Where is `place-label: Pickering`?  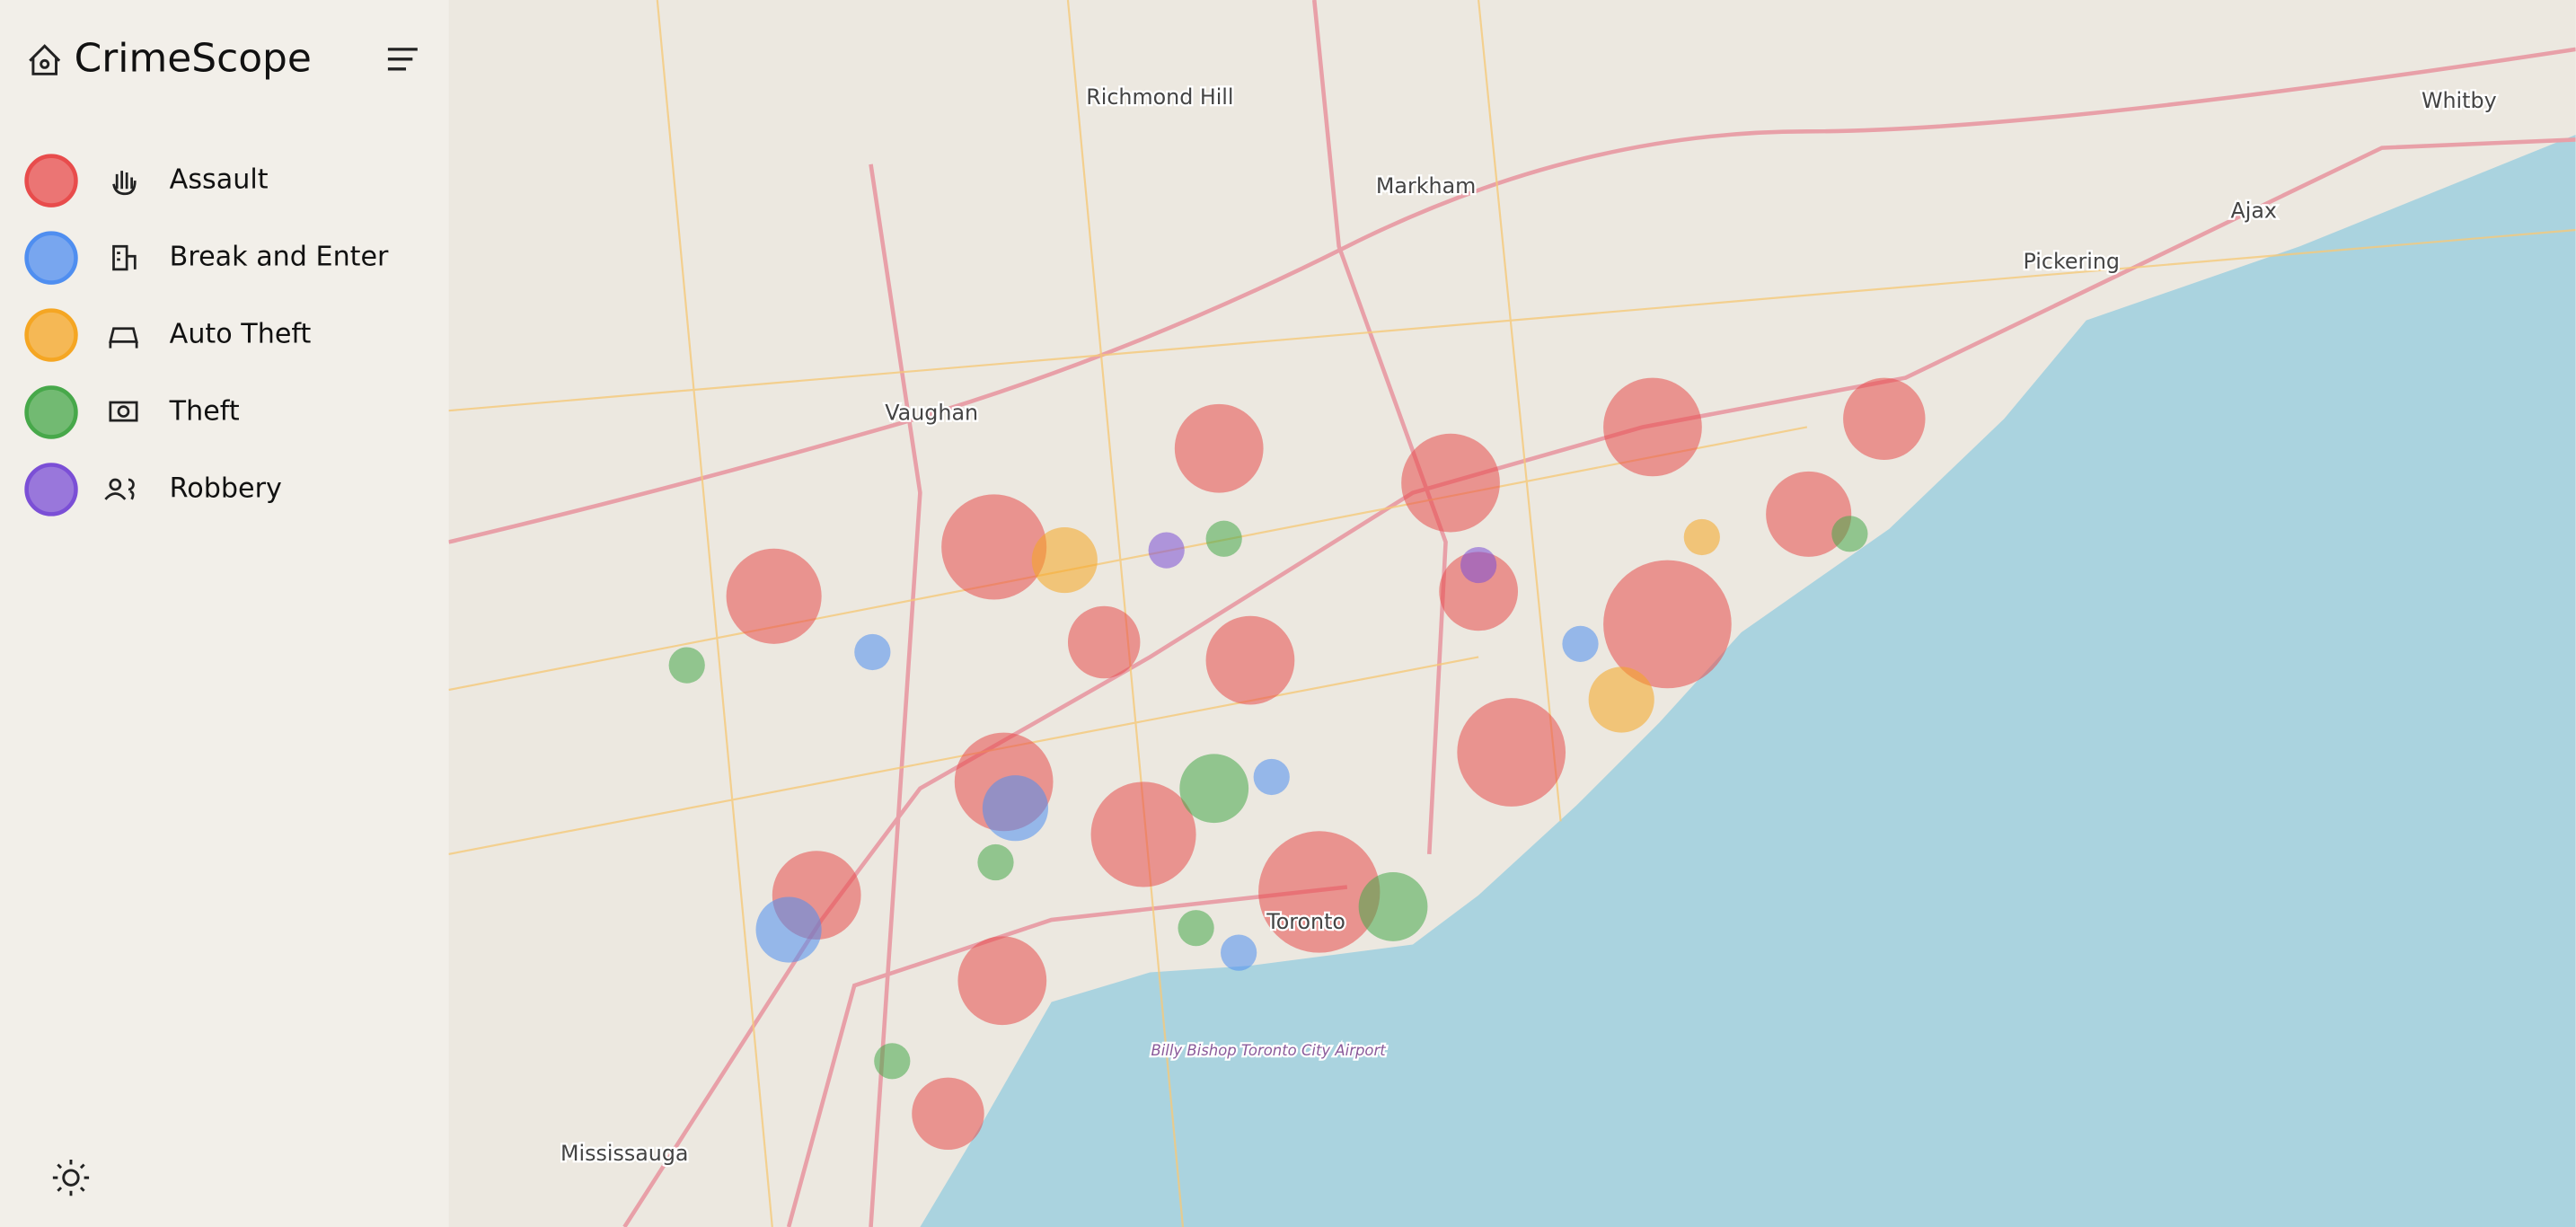 place-label: Pickering is located at coordinates (2071, 261).